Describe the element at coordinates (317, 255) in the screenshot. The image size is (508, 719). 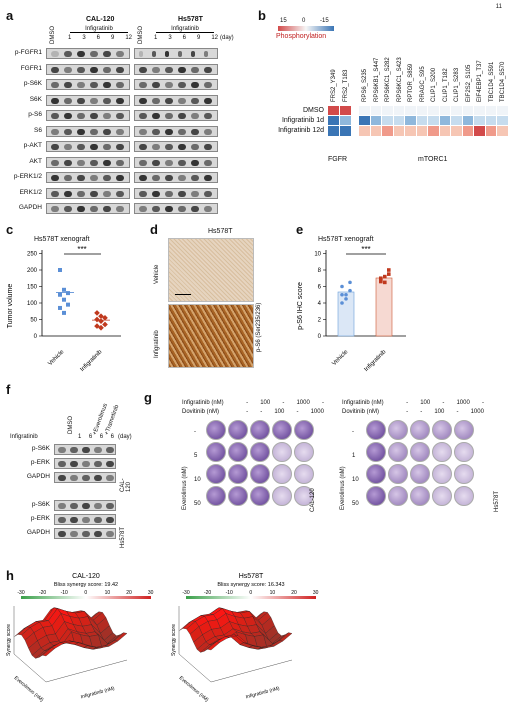
I see `e-tick-label: 10` at that location.